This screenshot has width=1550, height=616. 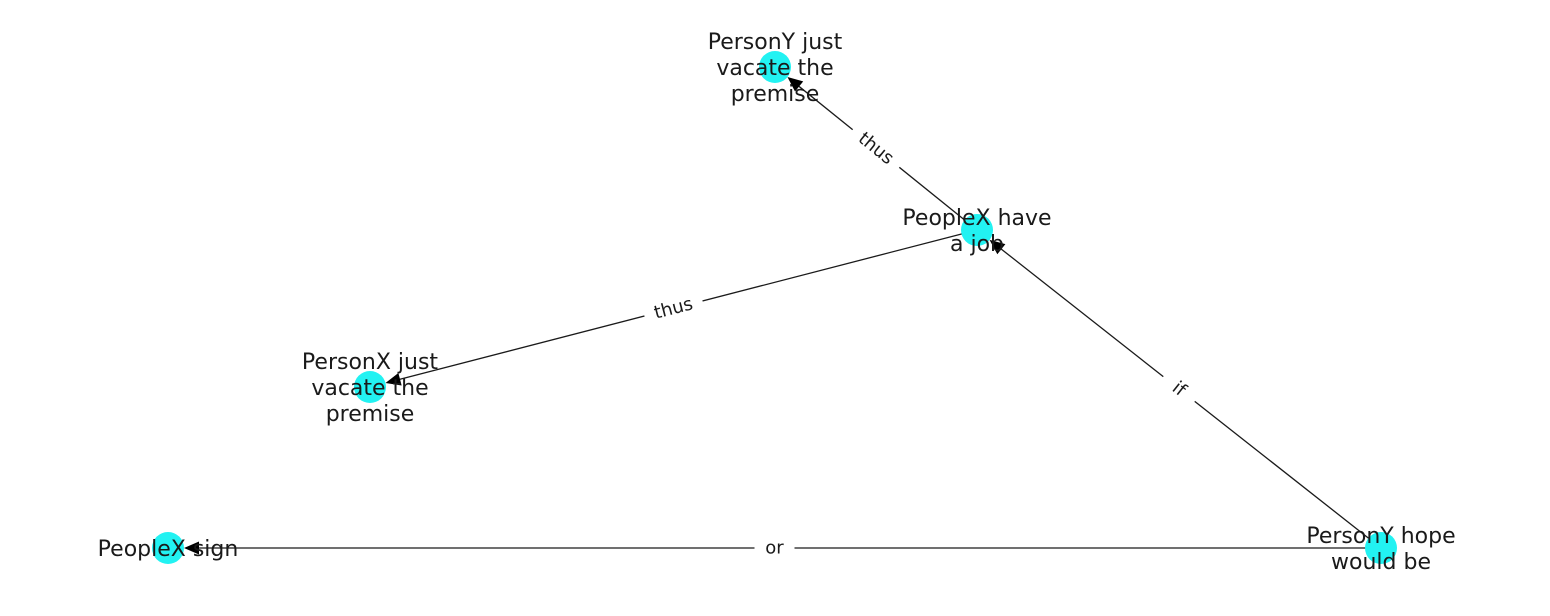 I want to click on node-label-personx_vacate: PersonX just vacate the premise, so click(x=370, y=388).